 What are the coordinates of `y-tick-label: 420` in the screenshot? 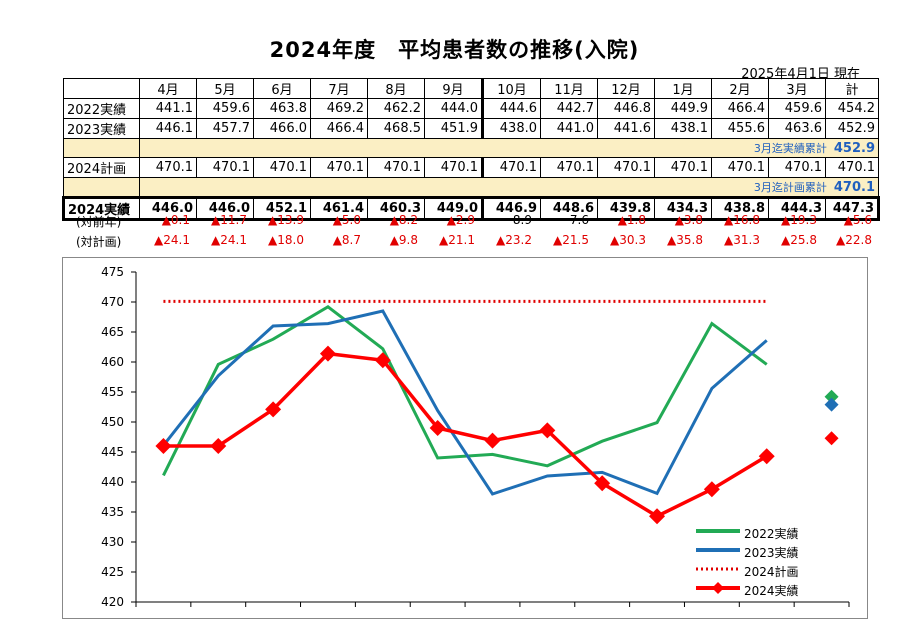 It's located at (112, 602).